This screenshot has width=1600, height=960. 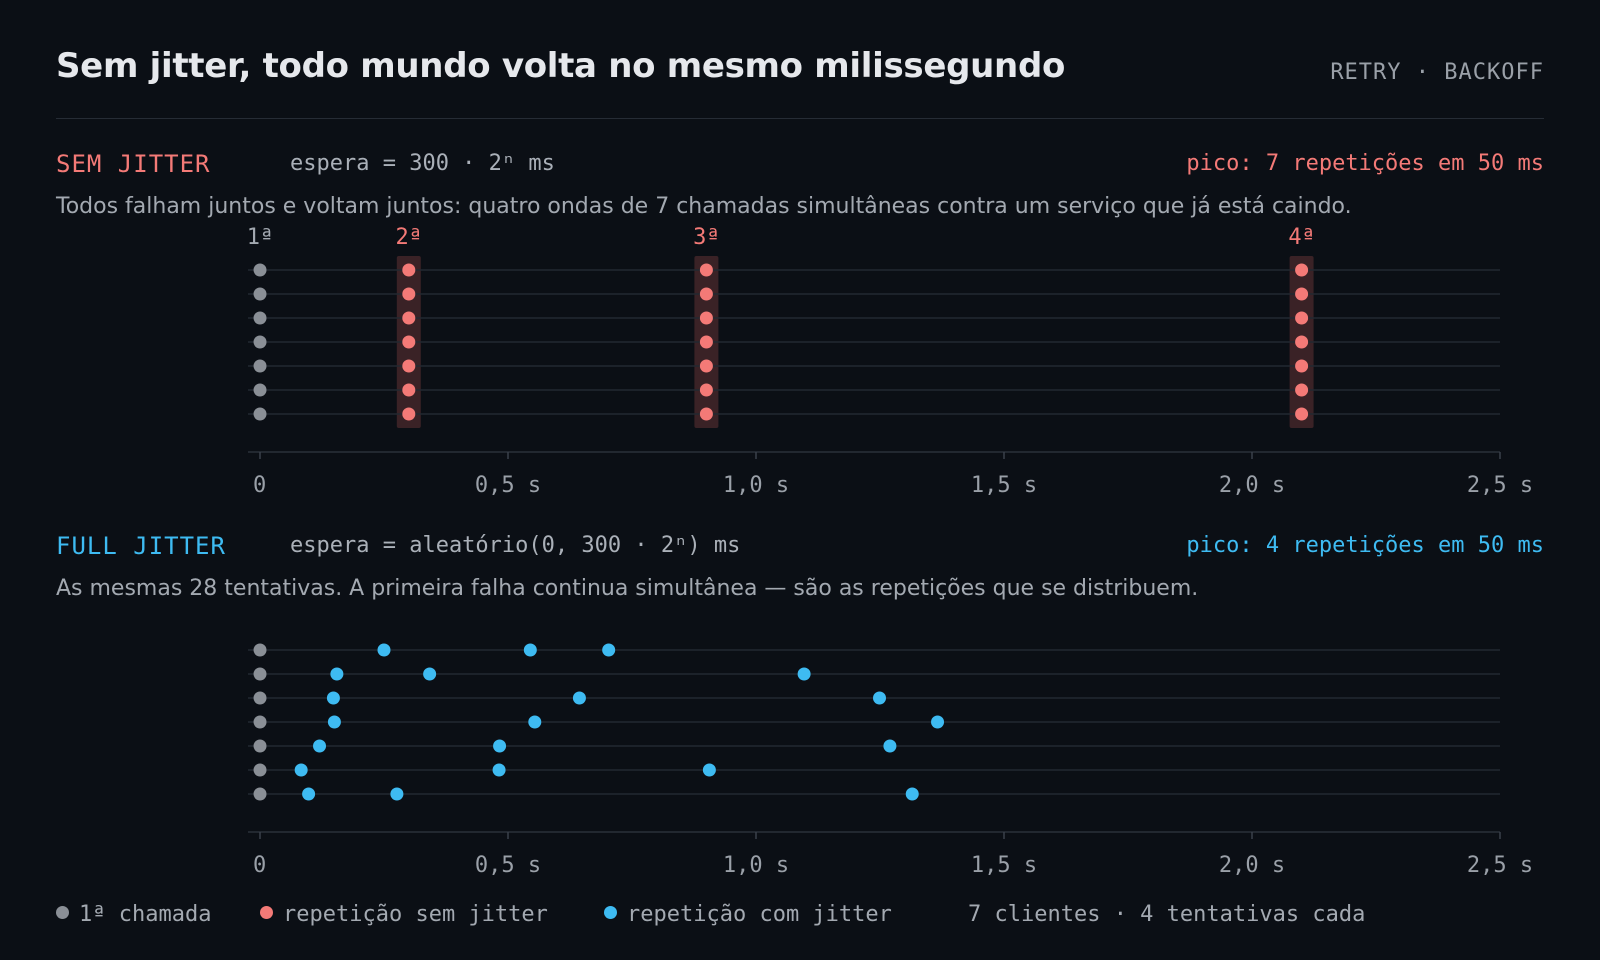 I want to click on formula-no-jitter: espera = 300 · 2ⁿ ms, so click(x=422, y=163).